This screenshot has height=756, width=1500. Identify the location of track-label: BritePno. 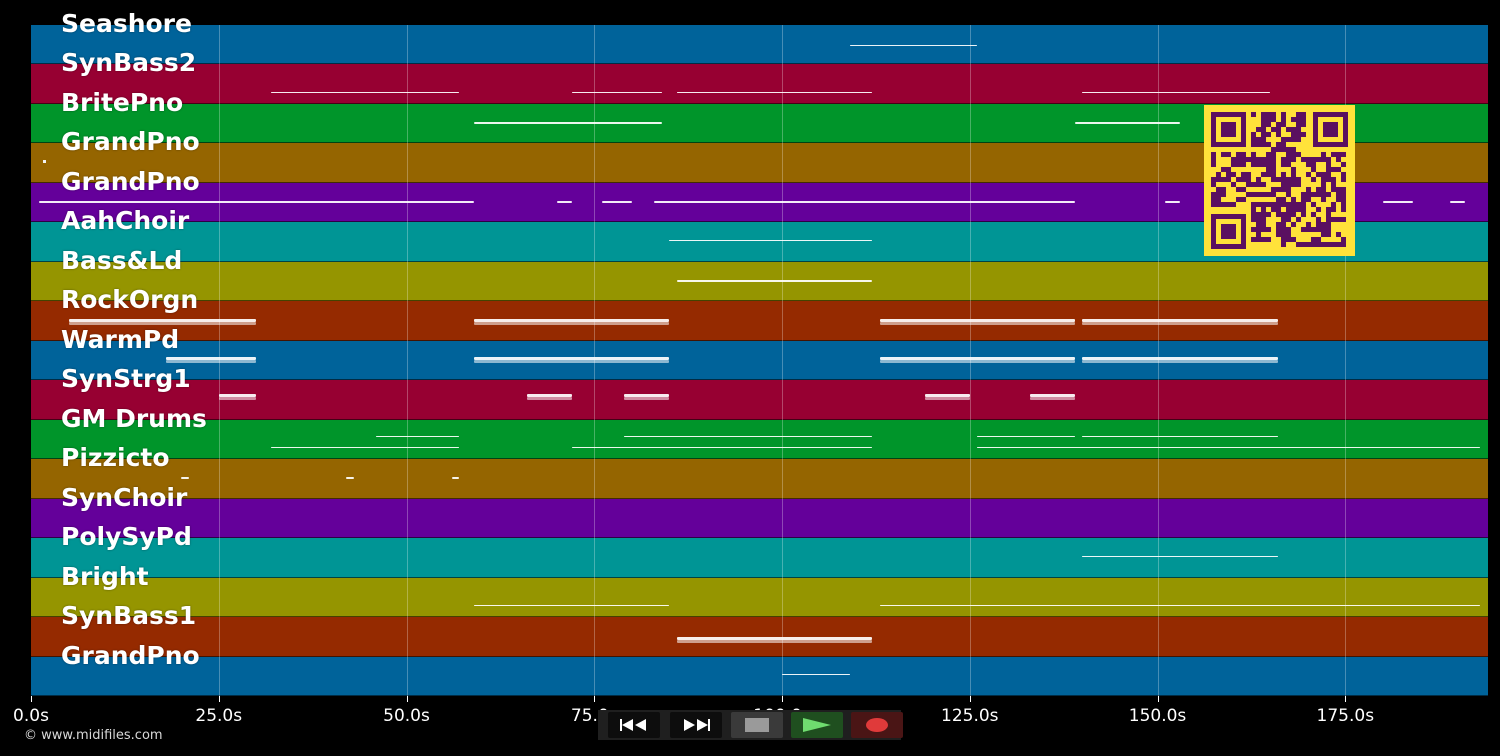
(122, 102).